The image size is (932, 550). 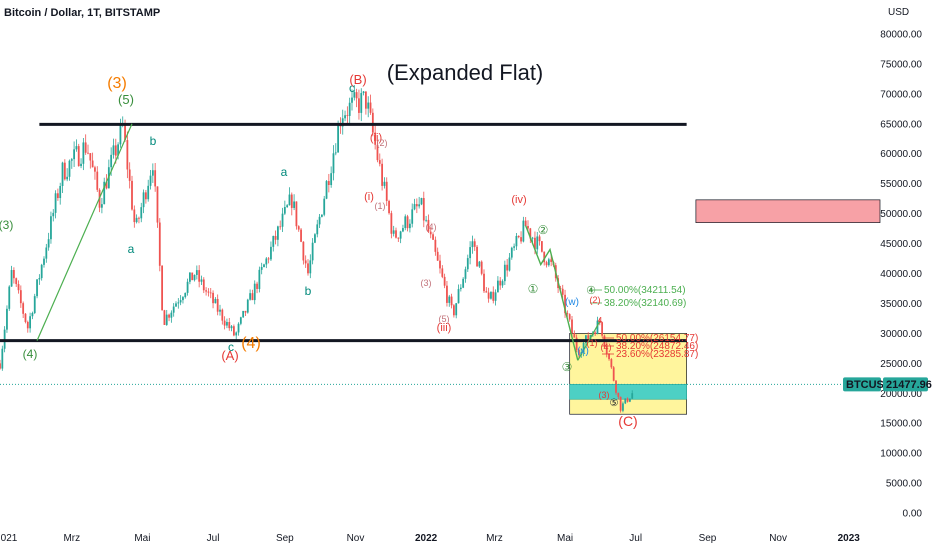 I want to click on wave-path, so click(x=552, y=293).